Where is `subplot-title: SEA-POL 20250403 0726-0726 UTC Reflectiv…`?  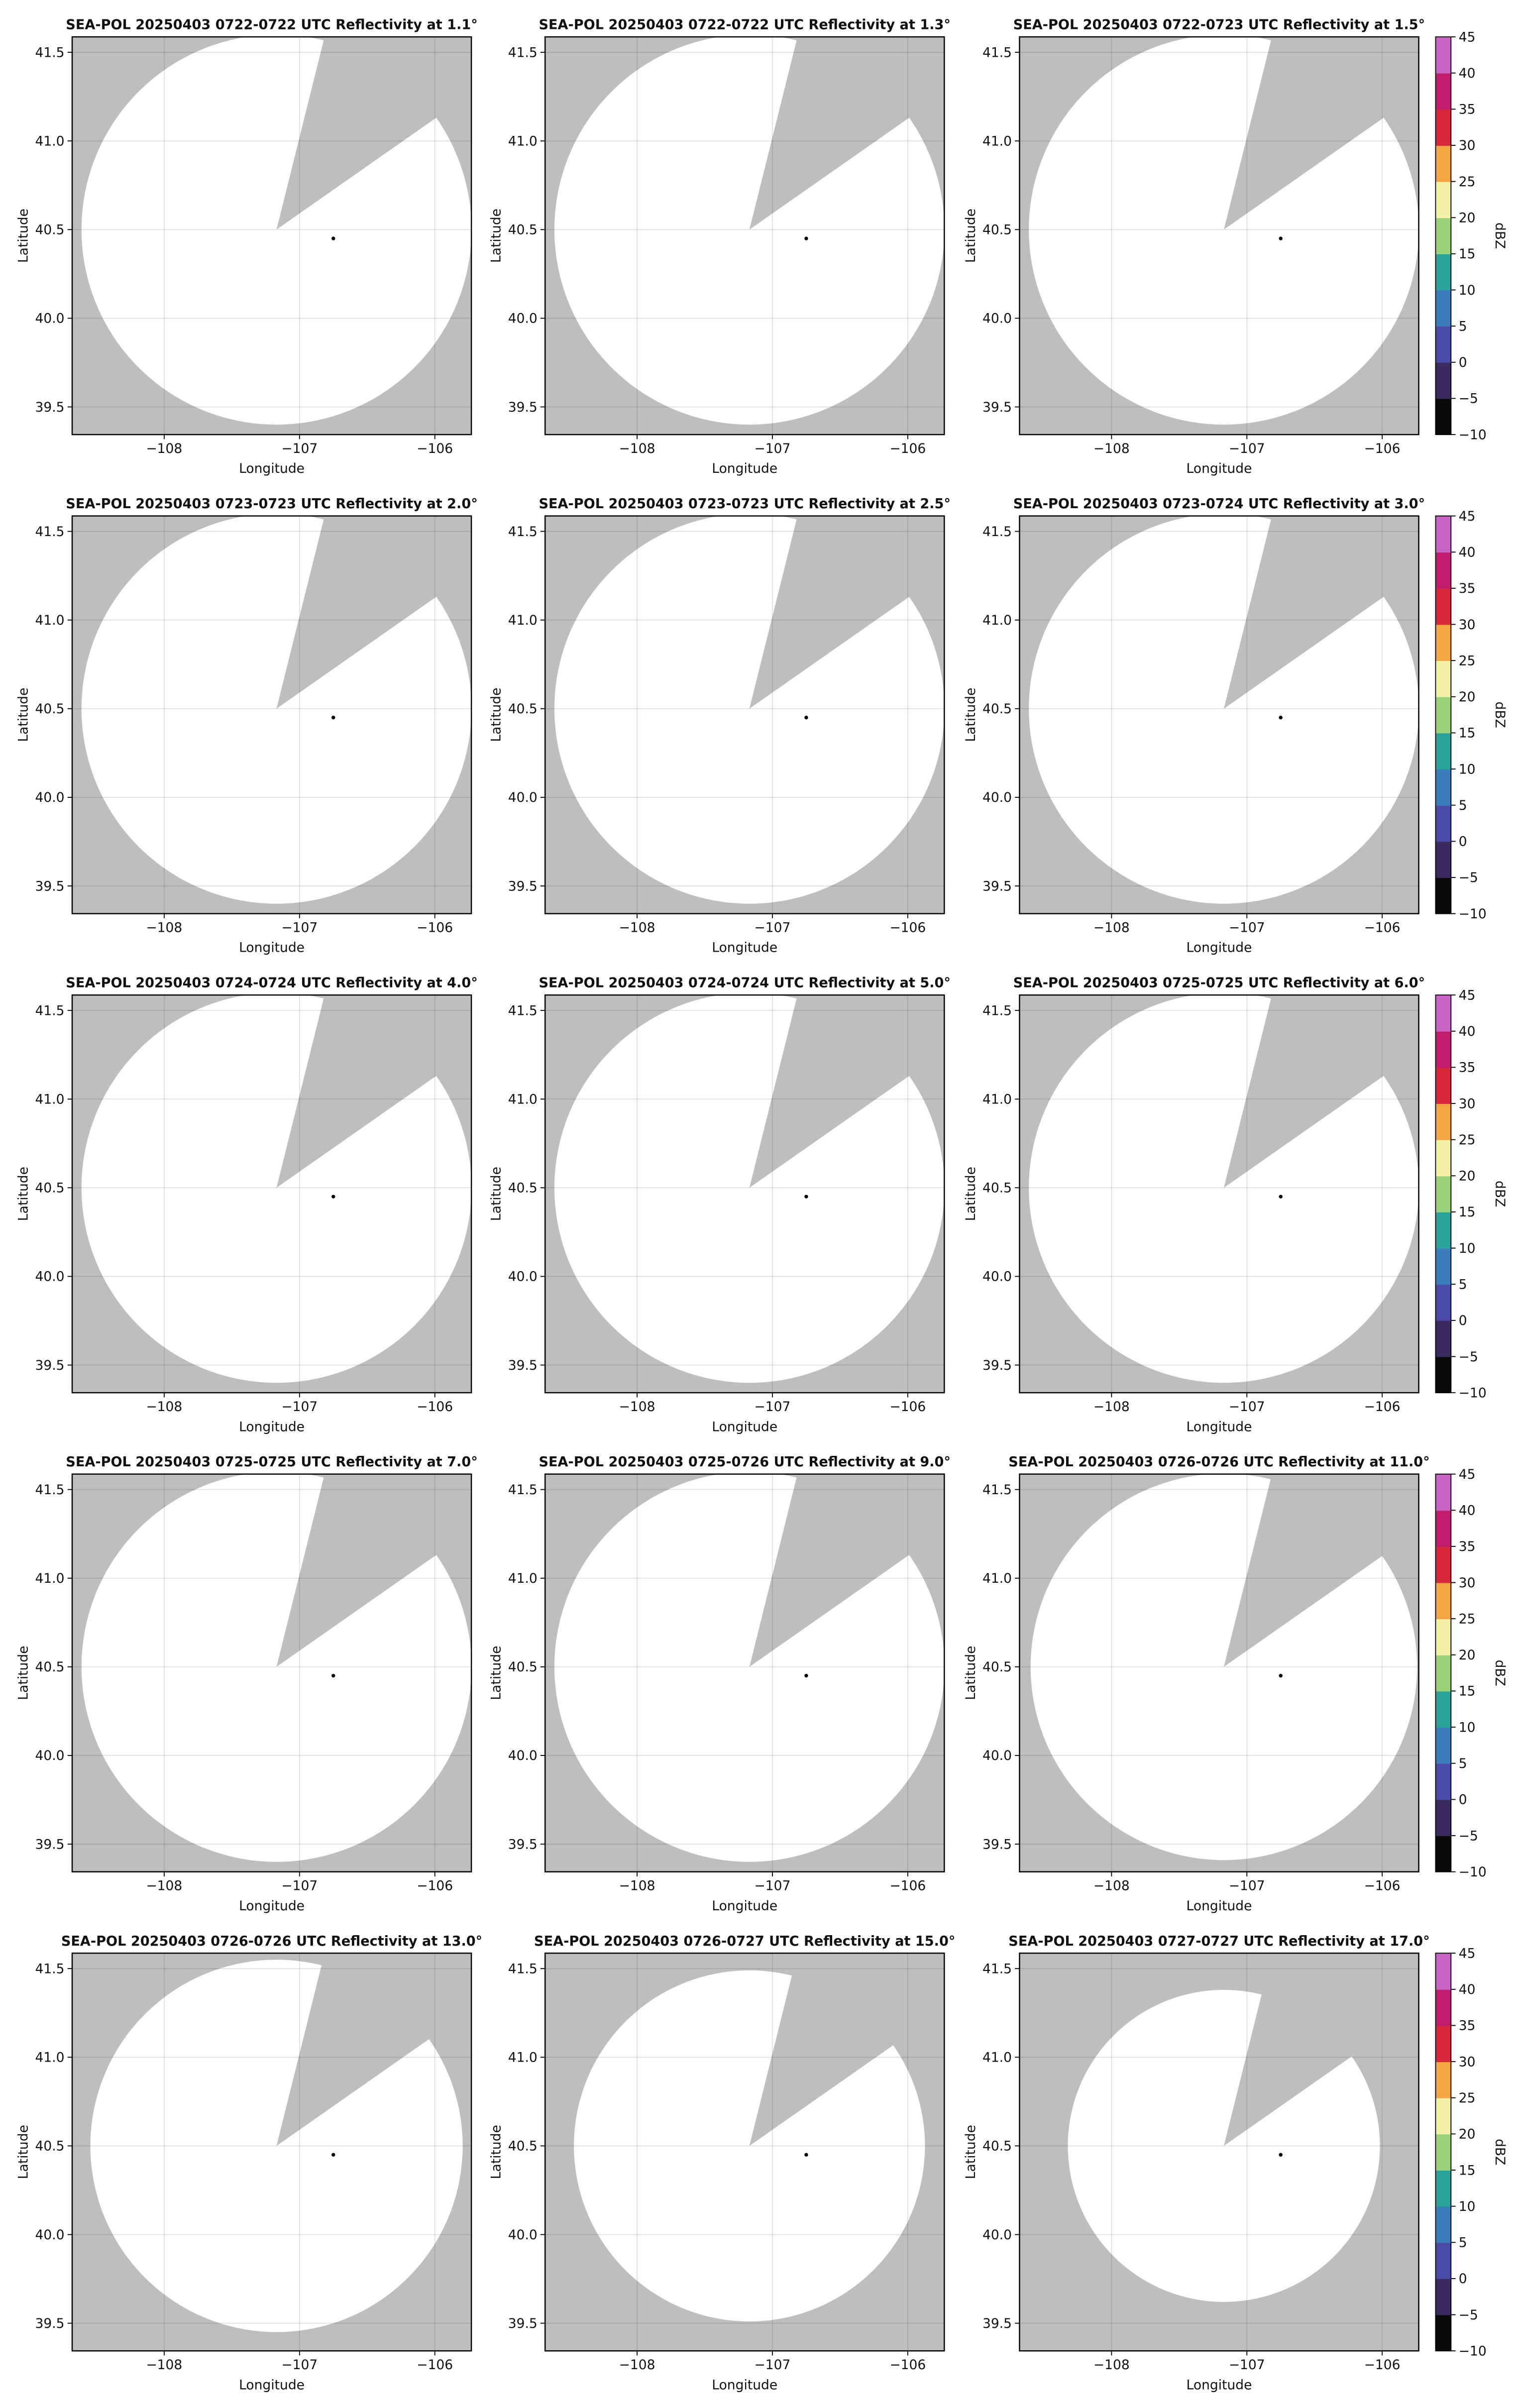
subplot-title: SEA-POL 20250403 0726-0726 UTC Reflectiv… is located at coordinates (271, 1942).